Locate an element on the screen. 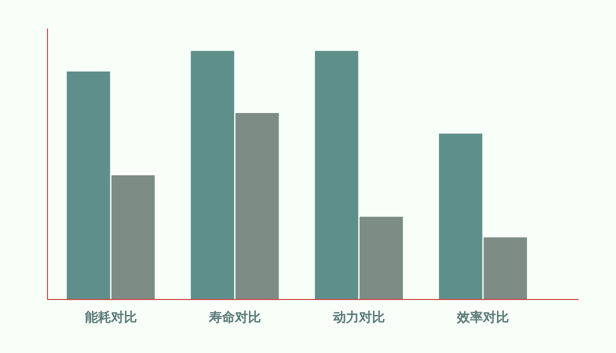  x-tick-label: 动力对比 is located at coordinates (358, 318).